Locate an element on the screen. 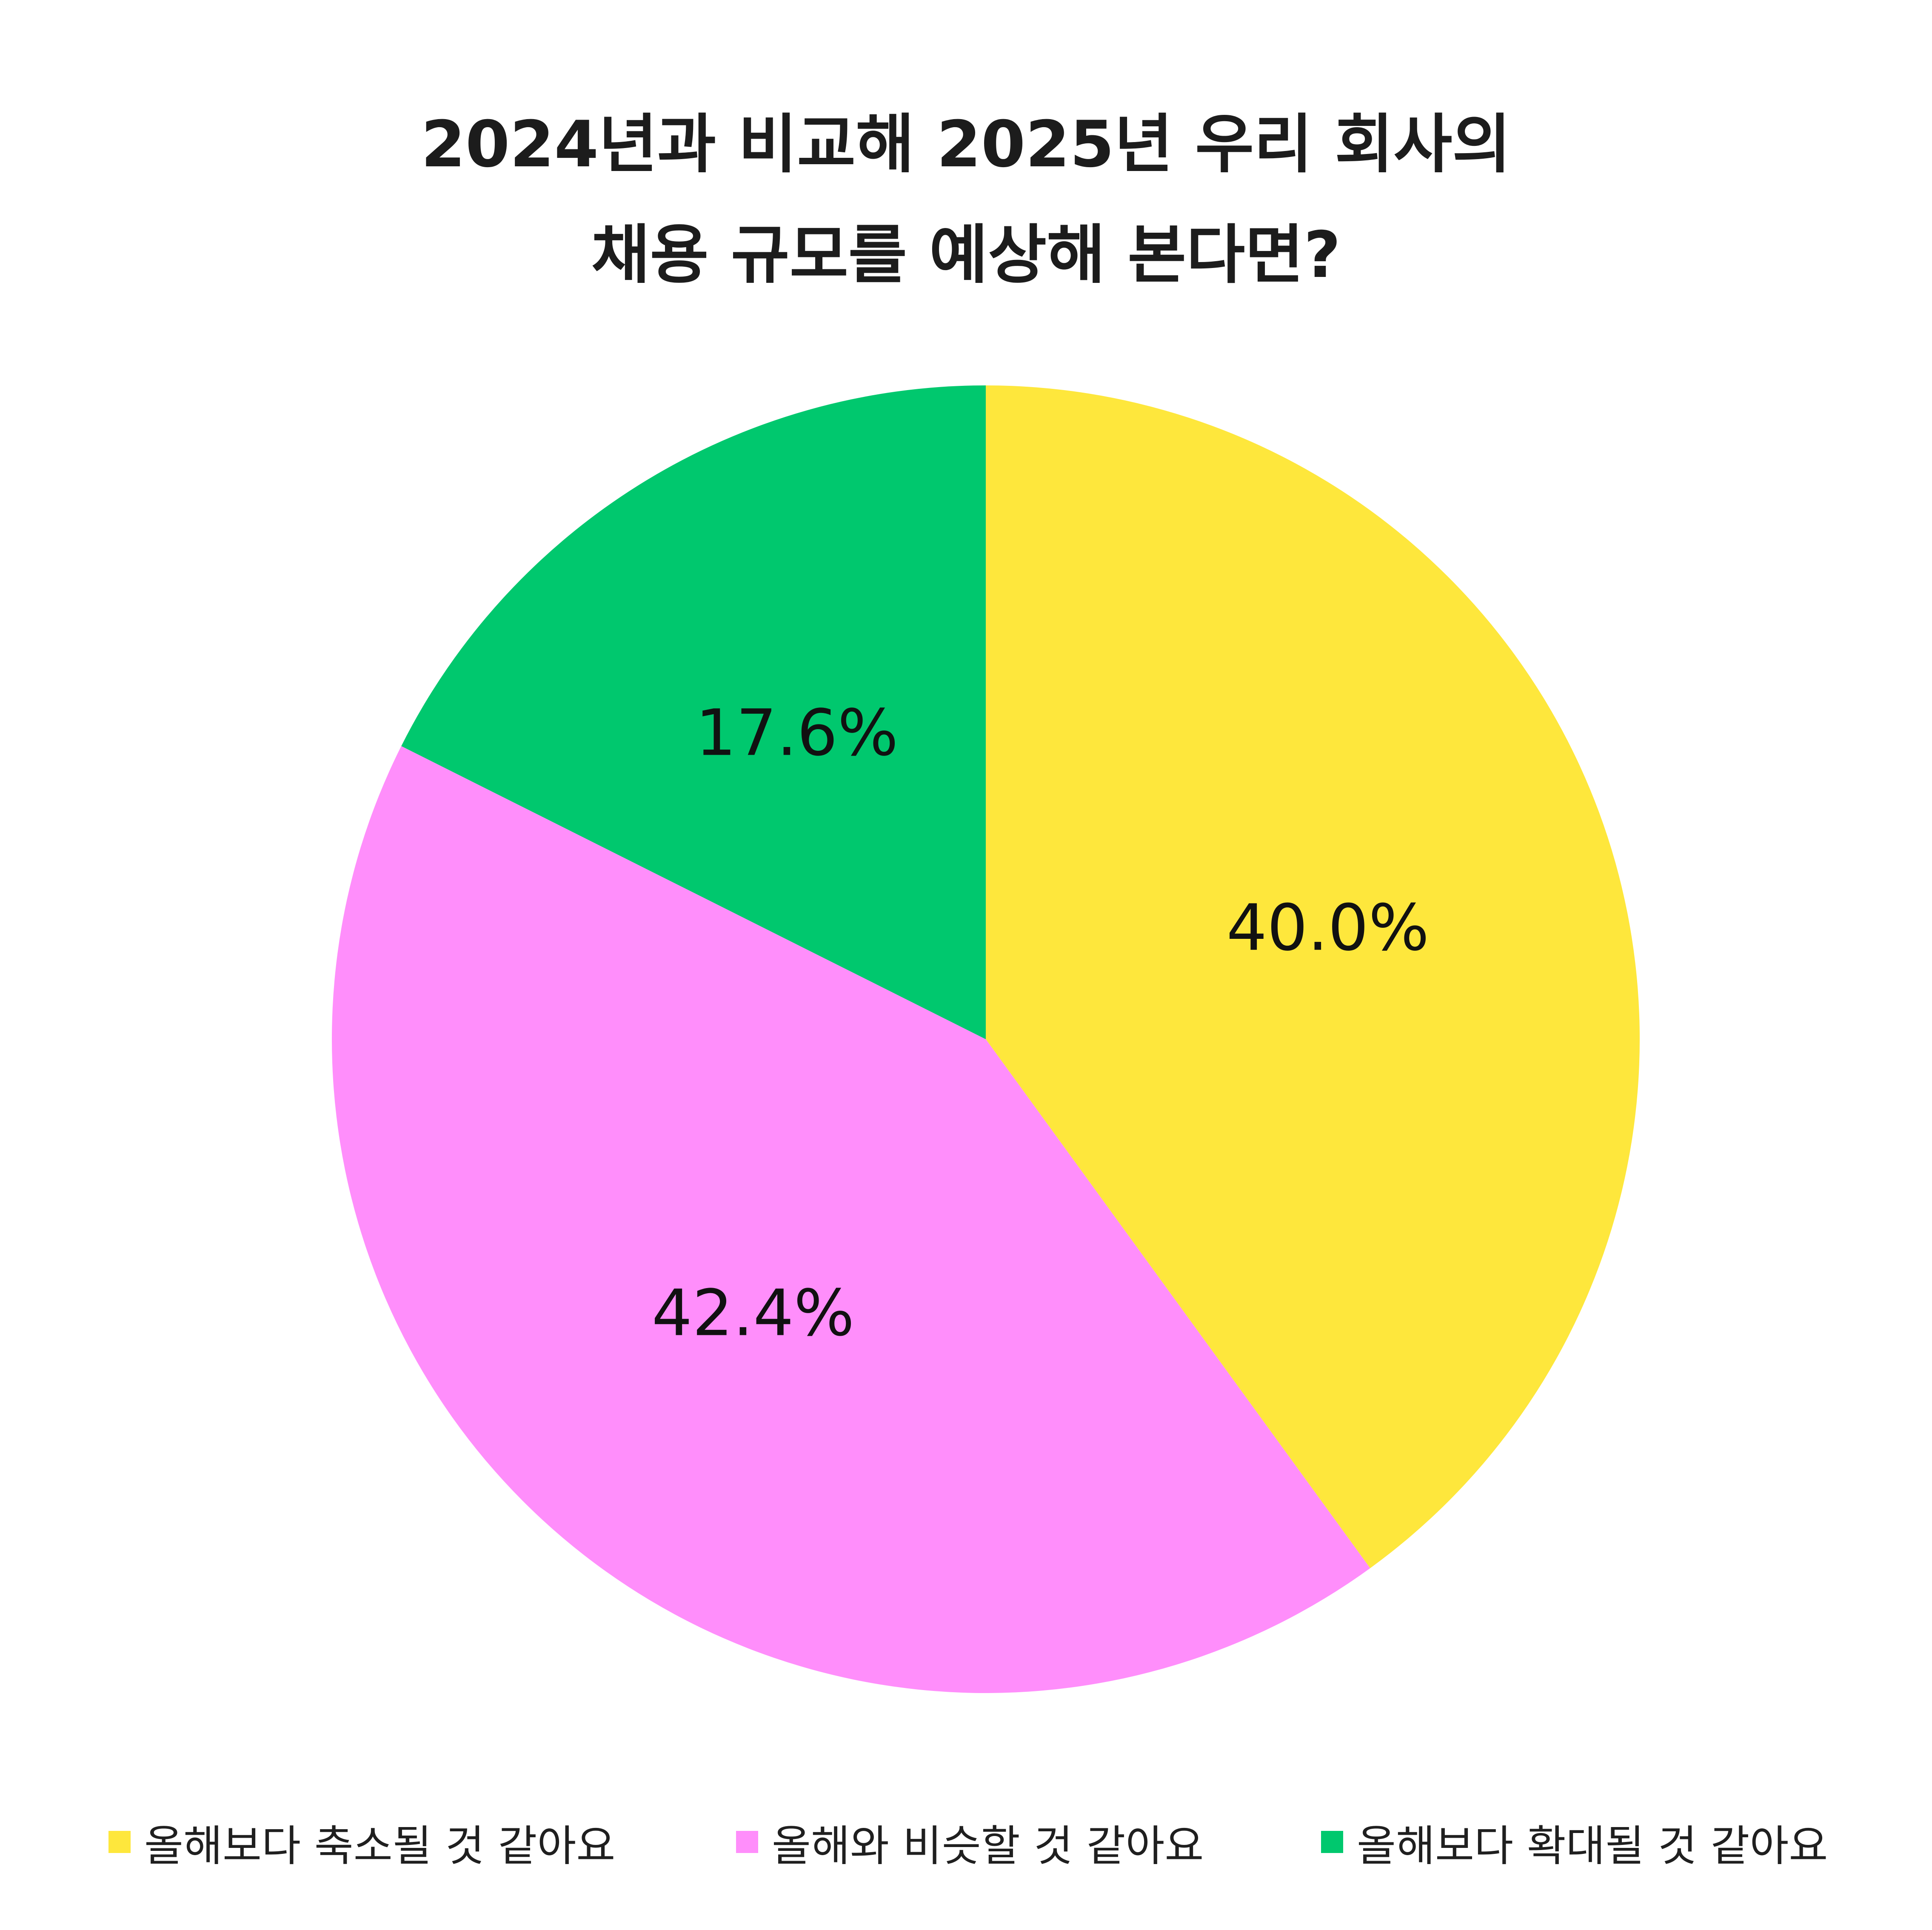 The width and height of the screenshot is (1932, 1930). chart-title-line-1: 2024년과 비교해 2025년 우리 회사의 is located at coordinates (966, 145).